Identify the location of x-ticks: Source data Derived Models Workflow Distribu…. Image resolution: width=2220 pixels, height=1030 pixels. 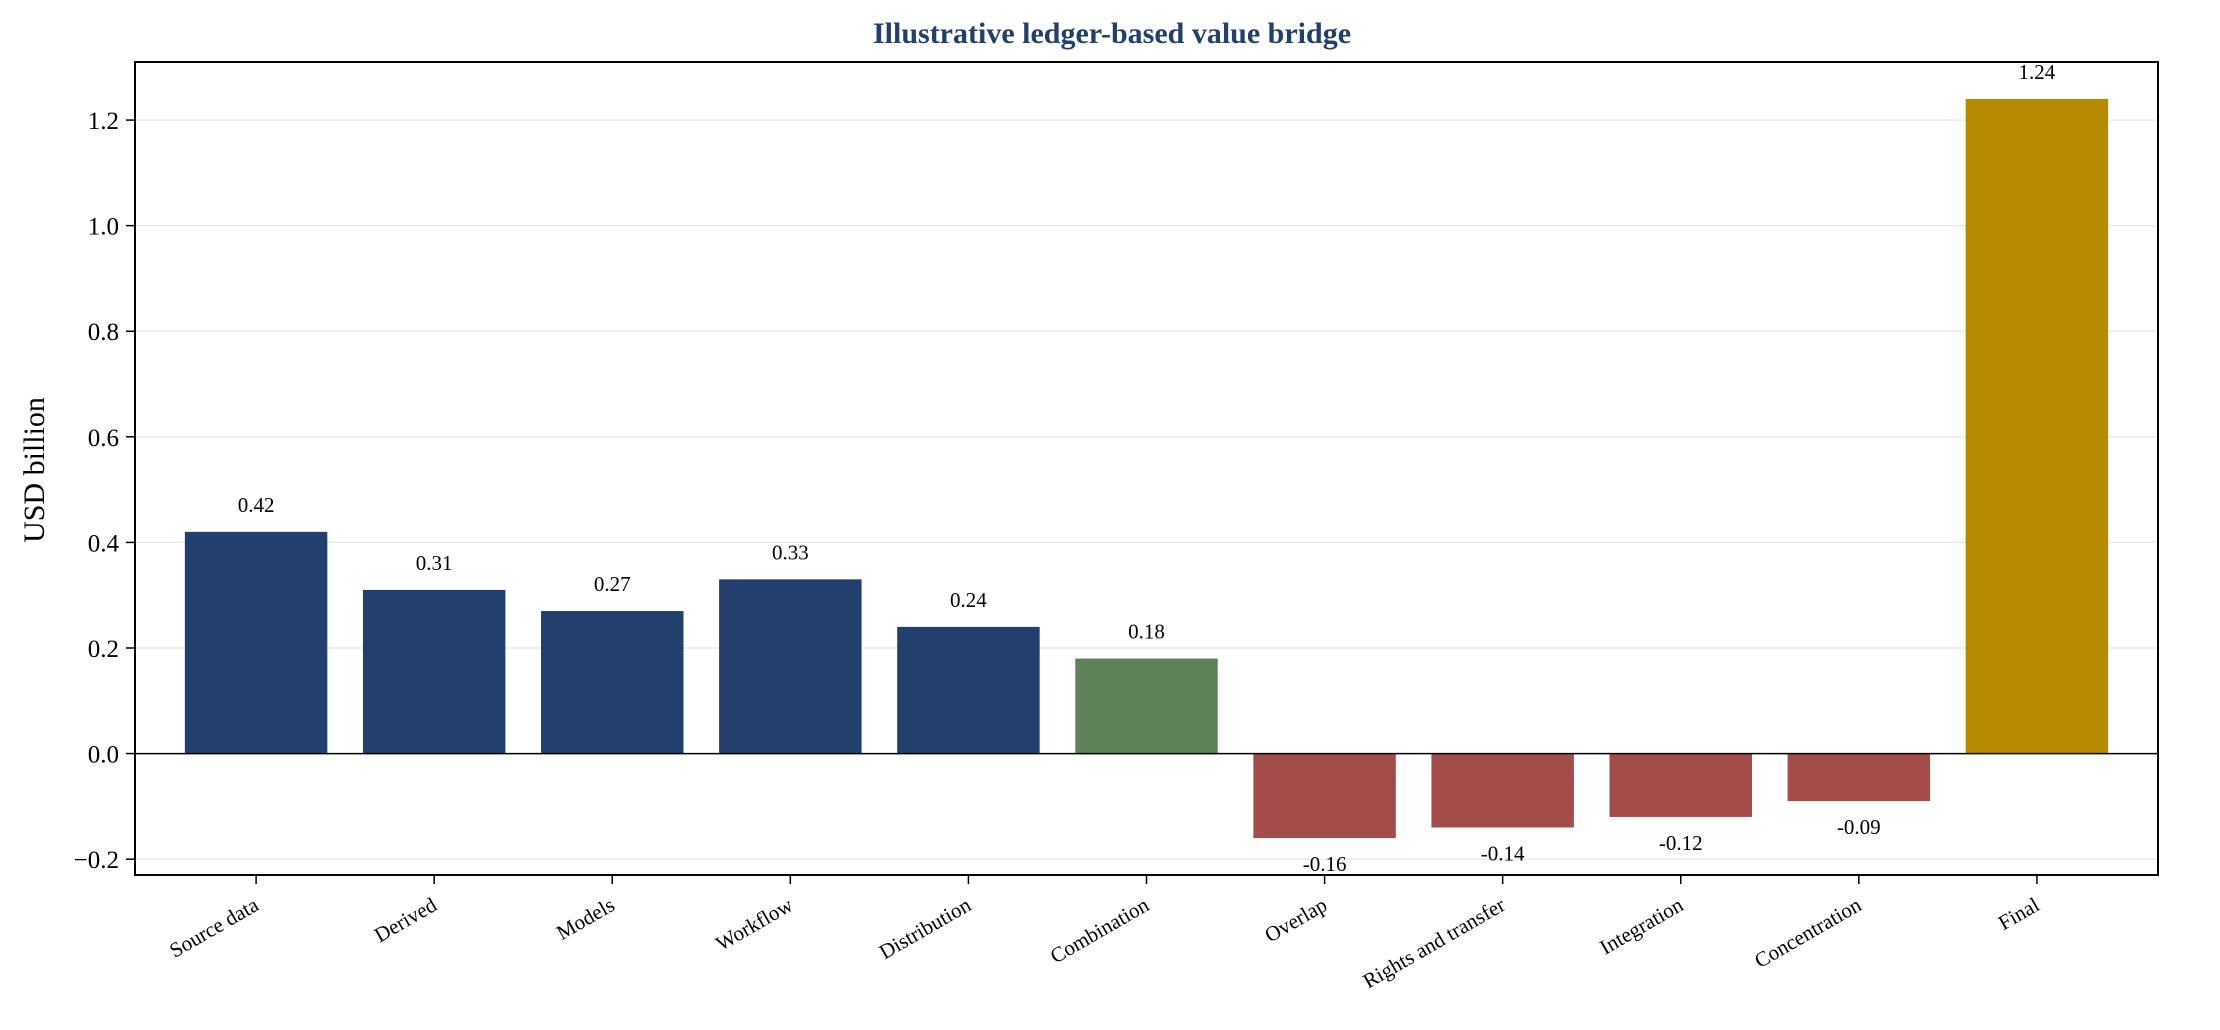
(1104, 934).